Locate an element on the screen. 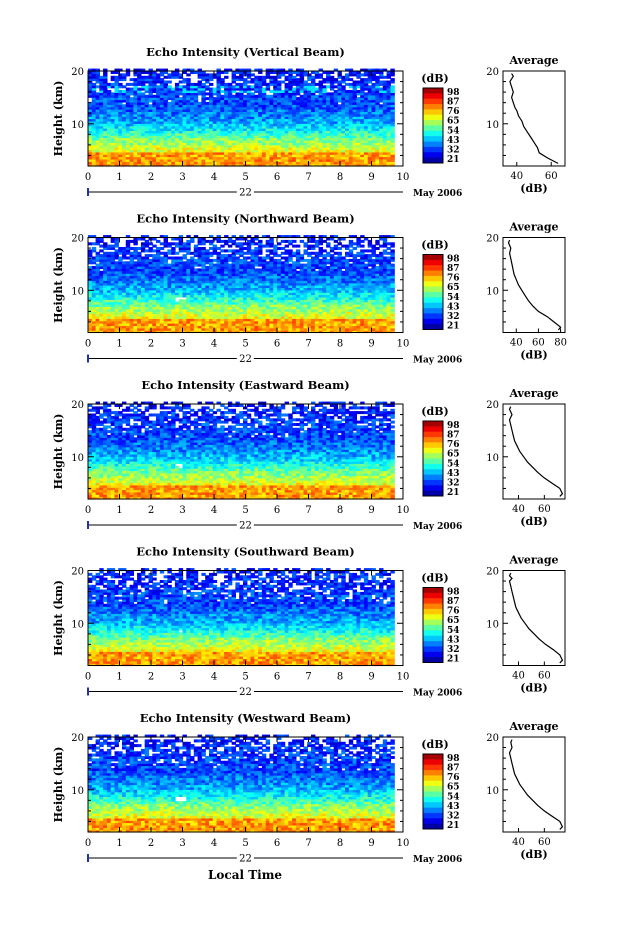 The width and height of the screenshot is (620, 929). x-tick-label: 6 is located at coordinates (277, 177).